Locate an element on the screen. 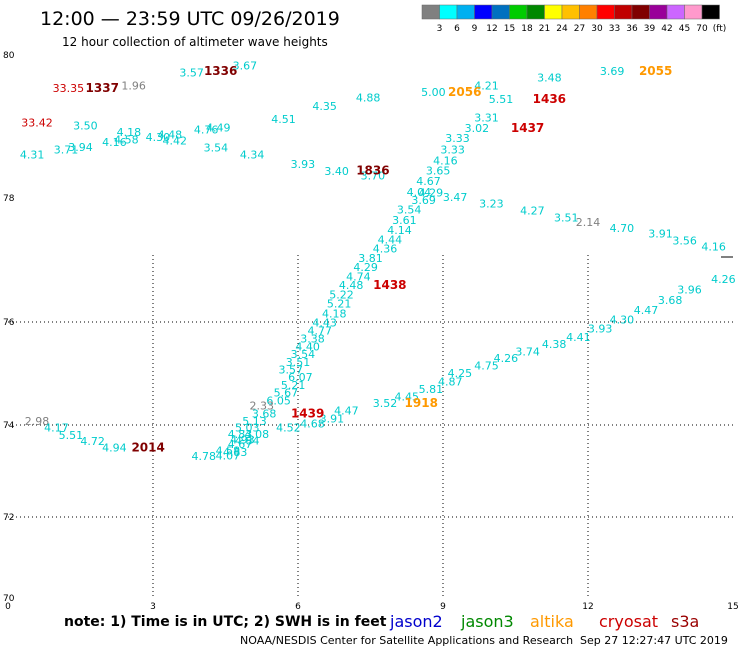  pass-time-label: 2014 is located at coordinates (147, 448).